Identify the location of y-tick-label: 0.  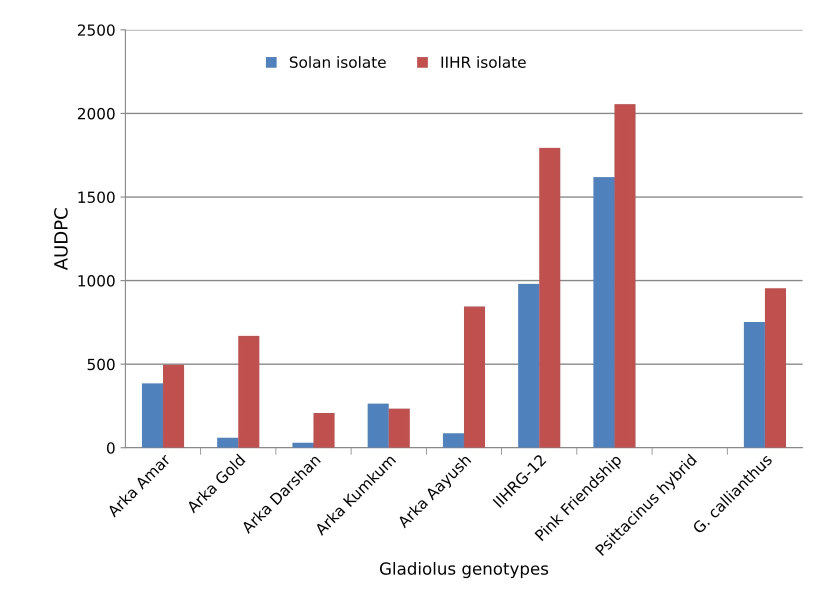
(110, 448).